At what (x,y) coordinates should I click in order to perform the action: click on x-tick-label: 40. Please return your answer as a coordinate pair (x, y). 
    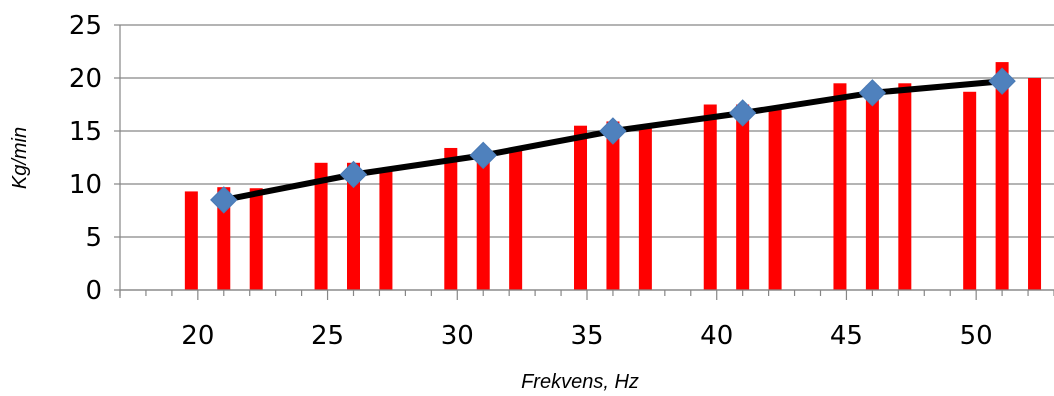
    Looking at the image, I should click on (716, 336).